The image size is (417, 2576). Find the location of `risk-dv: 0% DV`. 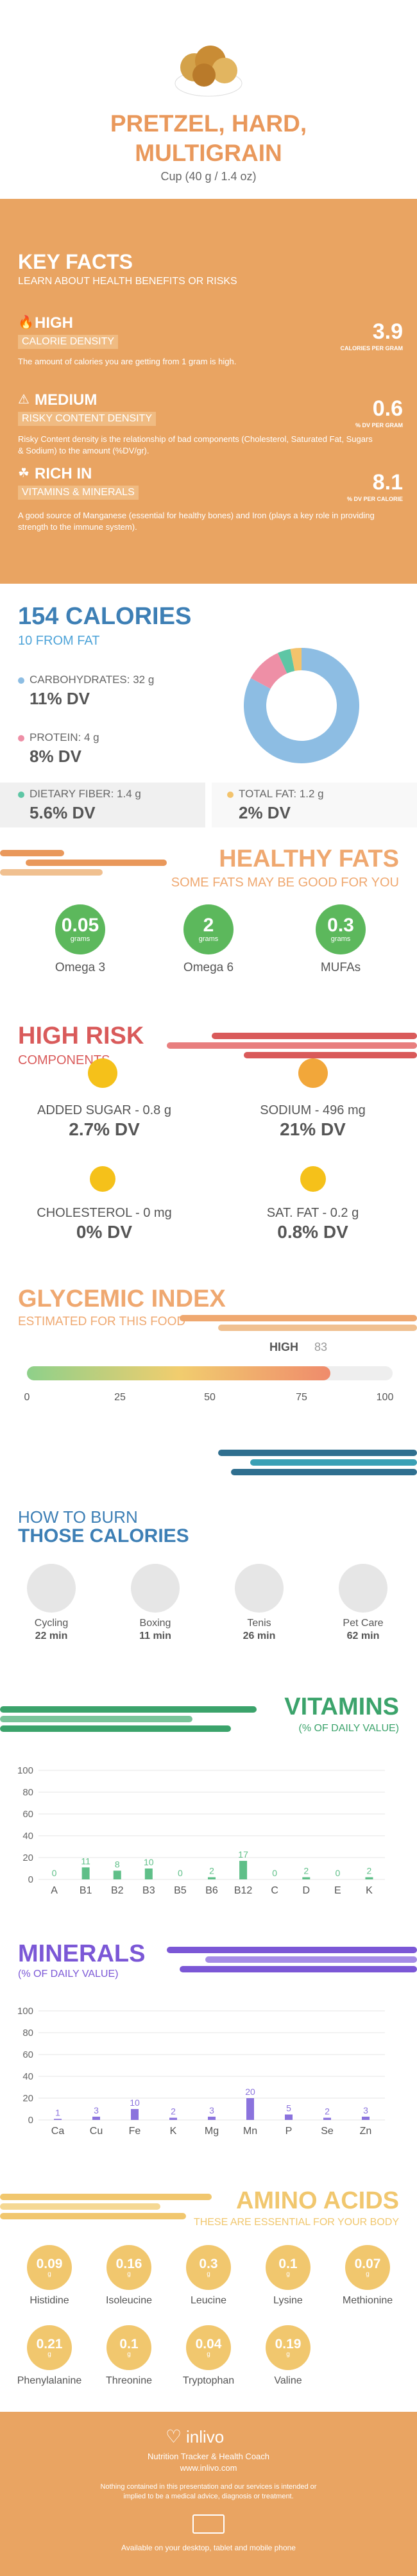

risk-dv: 0% DV is located at coordinates (104, 1232).